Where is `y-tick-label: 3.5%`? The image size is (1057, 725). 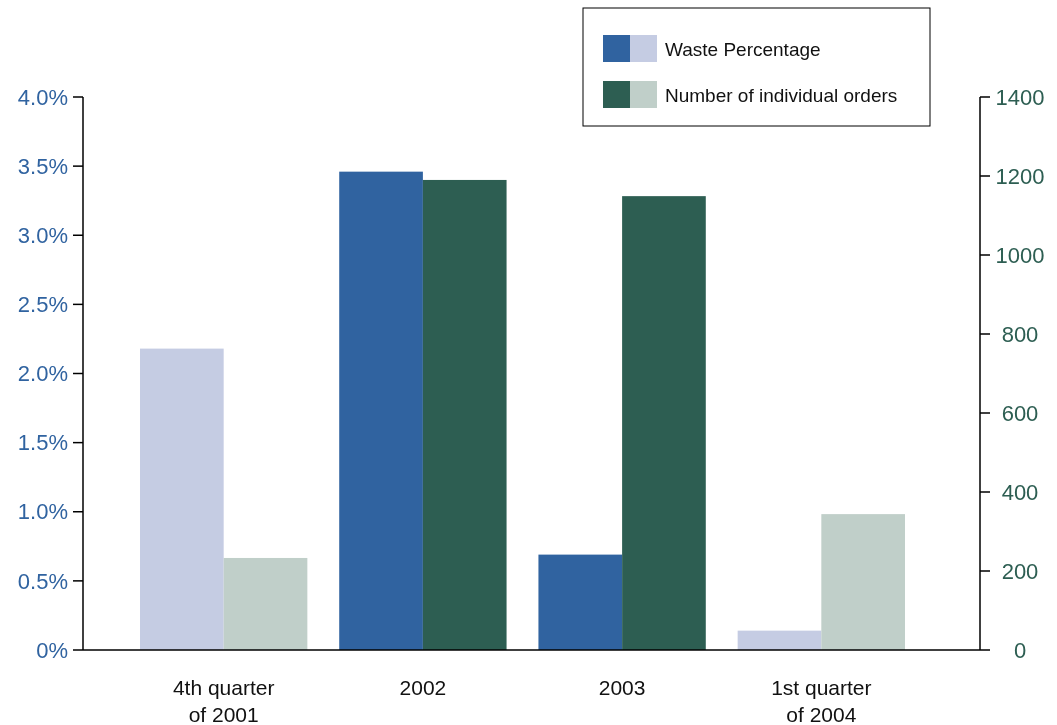 y-tick-label: 3.5% is located at coordinates (42, 166).